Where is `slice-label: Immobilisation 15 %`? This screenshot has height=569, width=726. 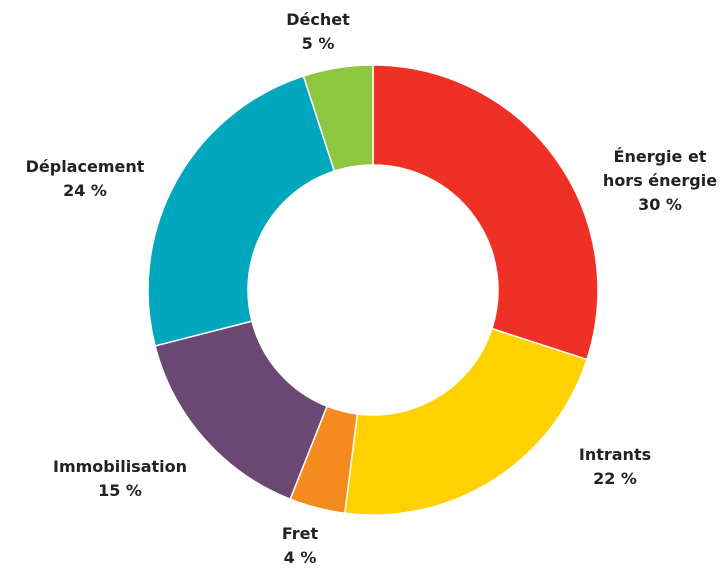 slice-label: Immobilisation 15 % is located at coordinates (120, 479).